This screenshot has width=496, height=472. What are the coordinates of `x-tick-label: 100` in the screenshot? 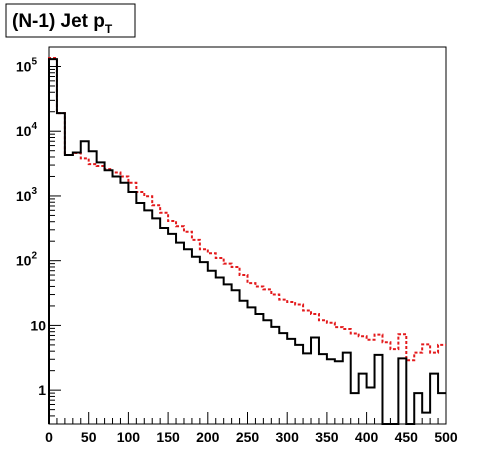 It's located at (129, 437).